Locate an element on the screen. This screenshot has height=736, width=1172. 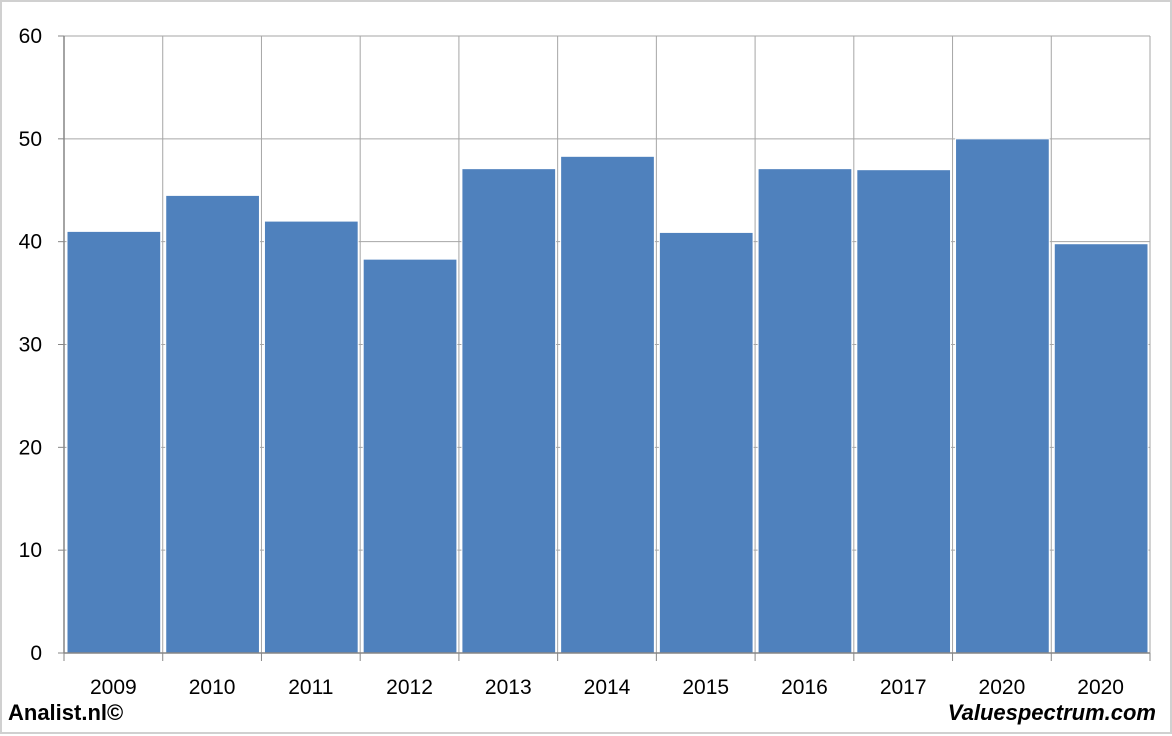
y-tick-label: 50 is located at coordinates (30, 139).